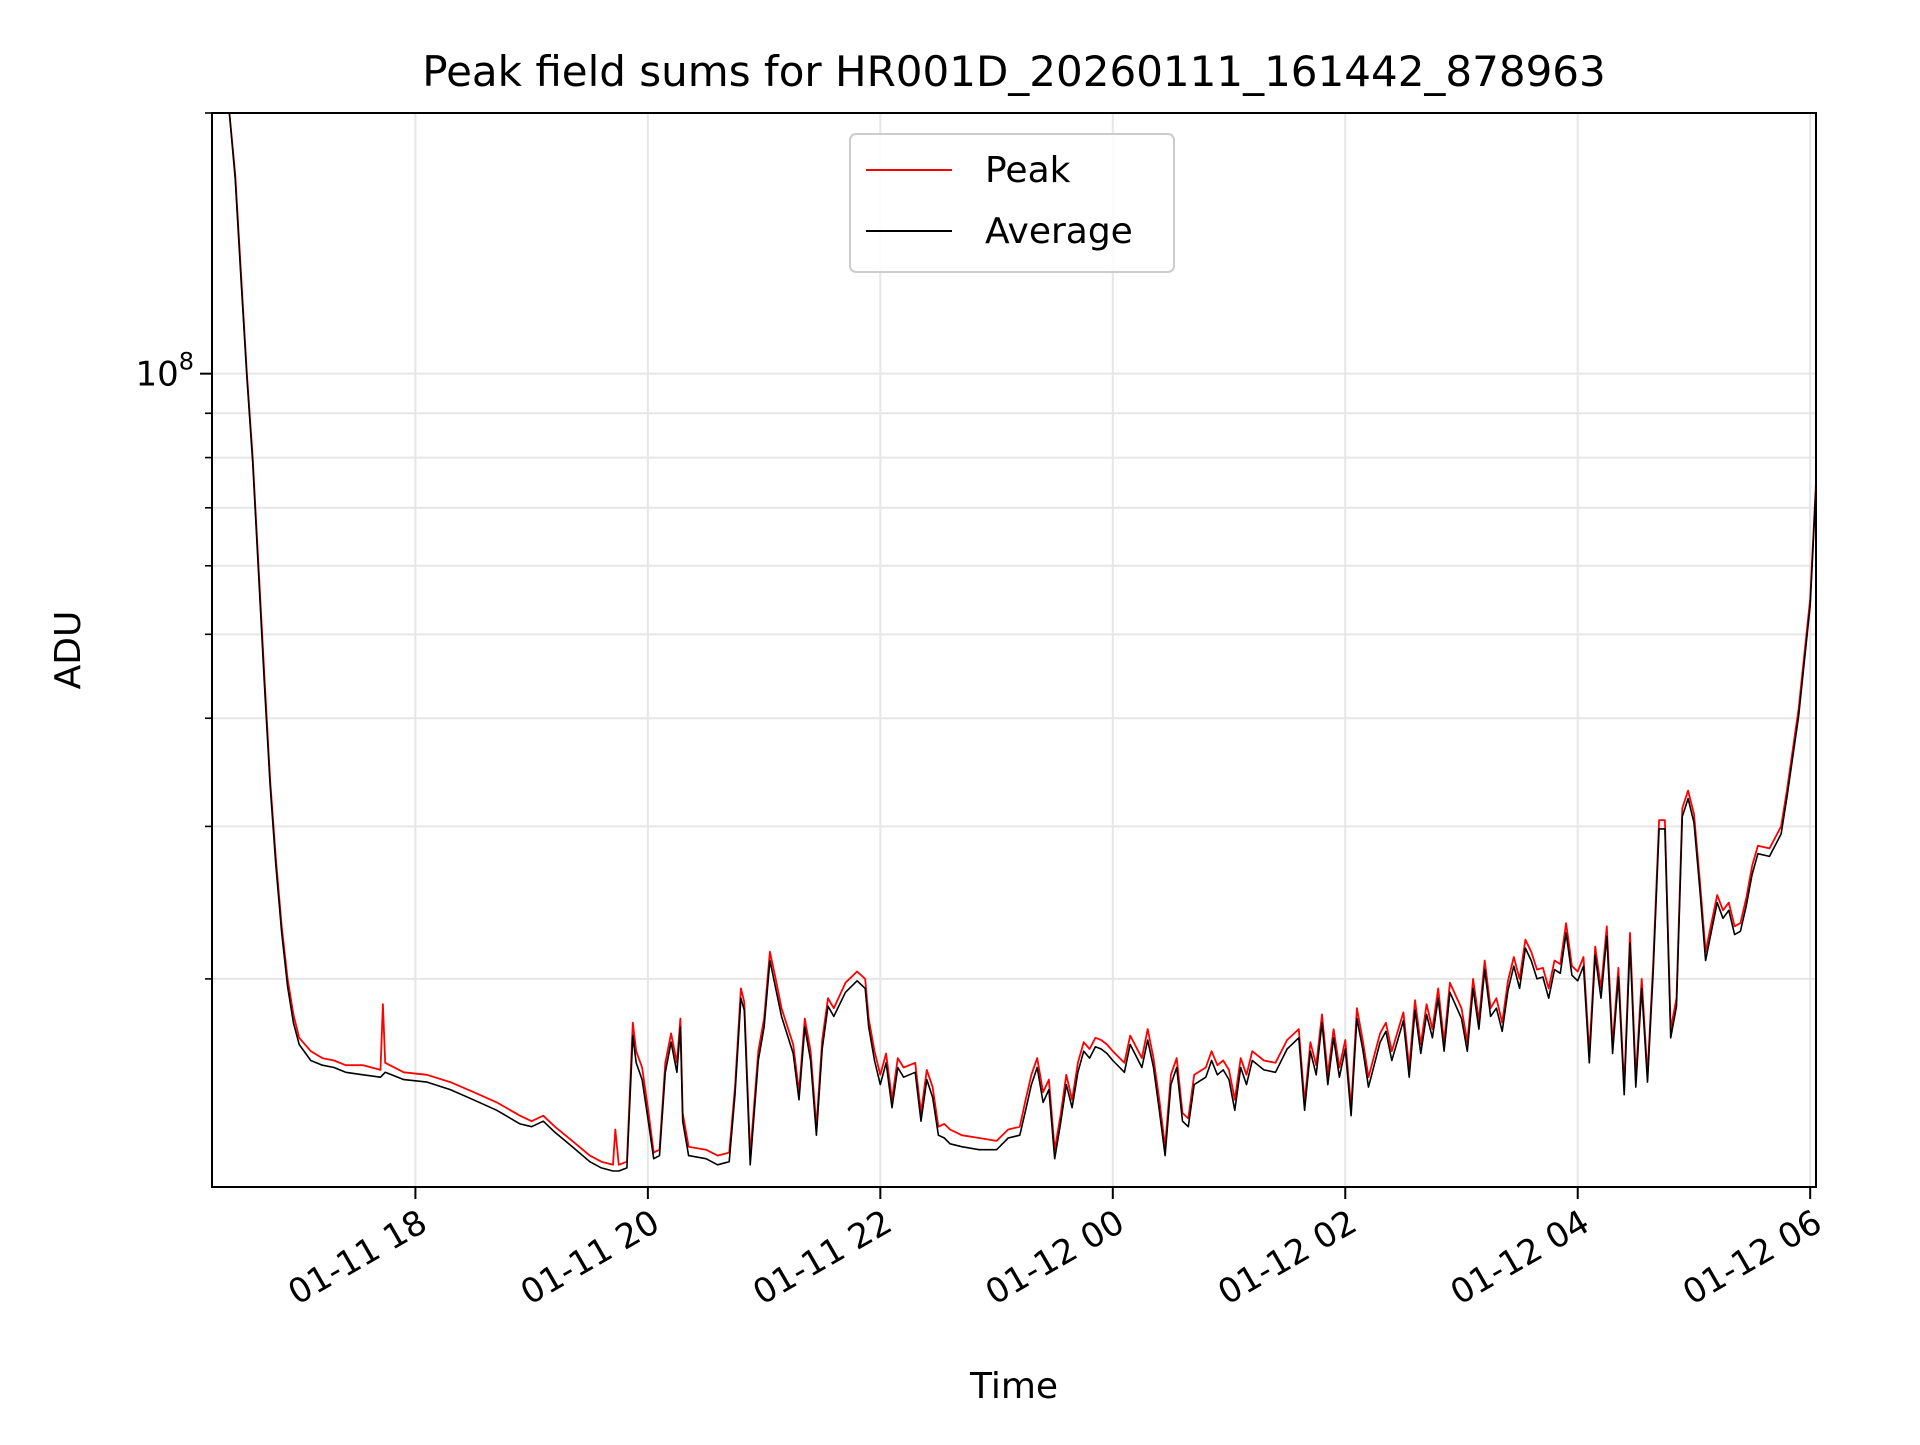 This screenshot has height=1445, width=1920. What do you see at coordinates (173, 546) in the screenshot?
I see `y-axis-ticks: 108` at bounding box center [173, 546].